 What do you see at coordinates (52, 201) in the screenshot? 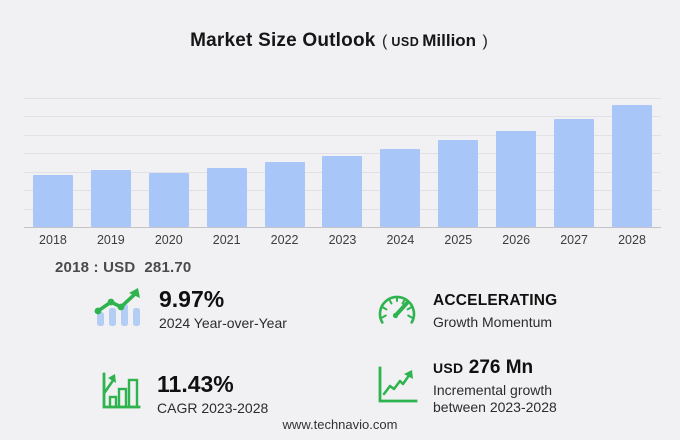
I see `bar-2018` at bounding box center [52, 201].